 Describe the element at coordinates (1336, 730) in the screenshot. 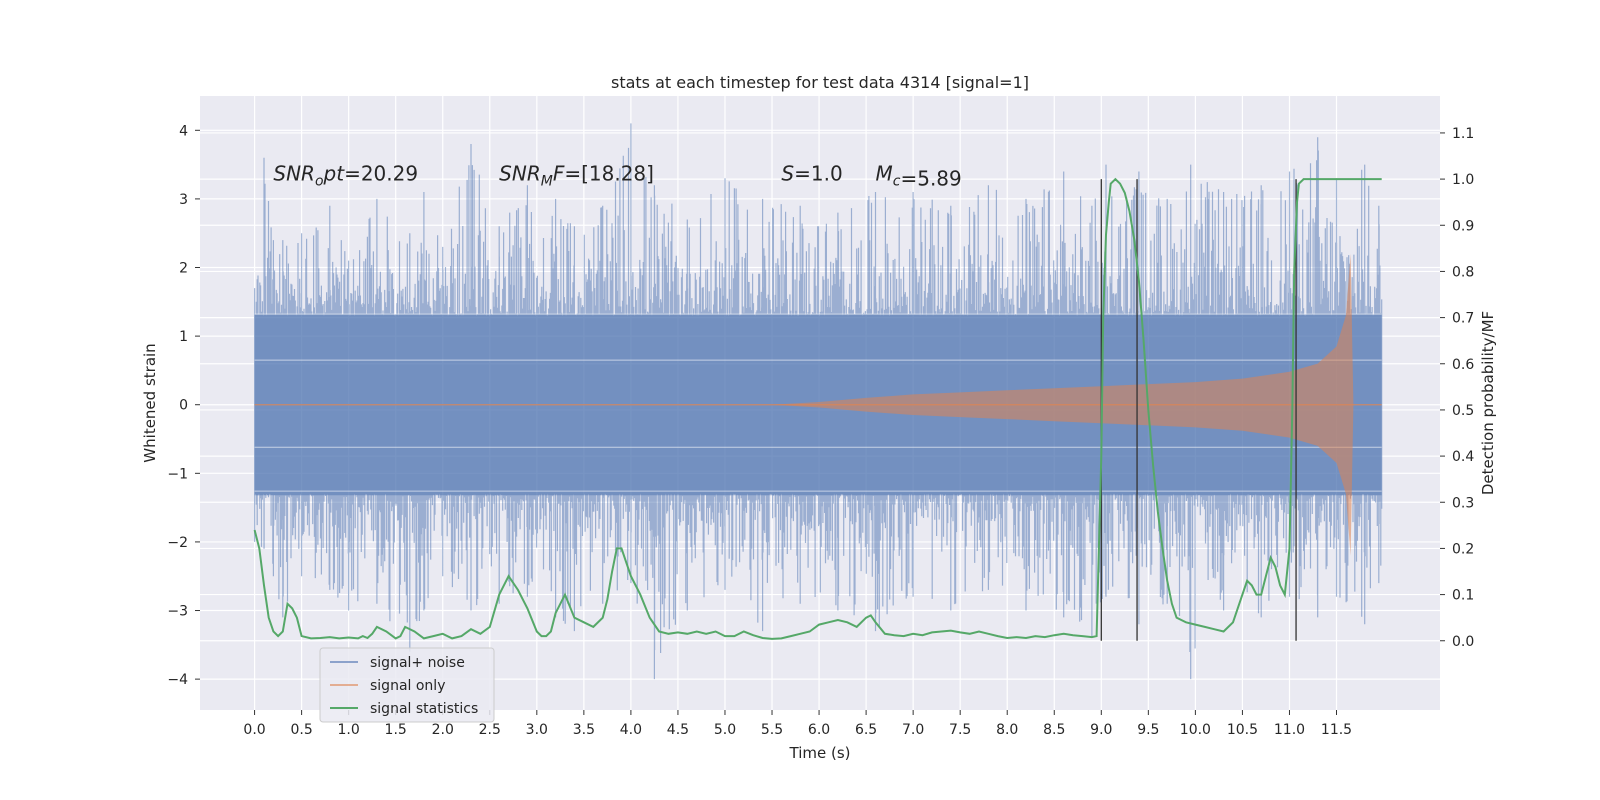

I see `x-tick-label: 11.5` at that location.